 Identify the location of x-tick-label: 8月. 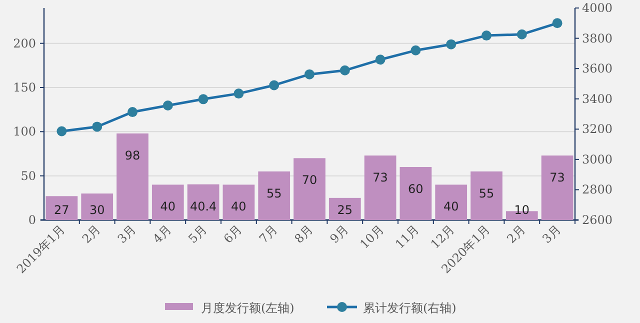
(304, 234).